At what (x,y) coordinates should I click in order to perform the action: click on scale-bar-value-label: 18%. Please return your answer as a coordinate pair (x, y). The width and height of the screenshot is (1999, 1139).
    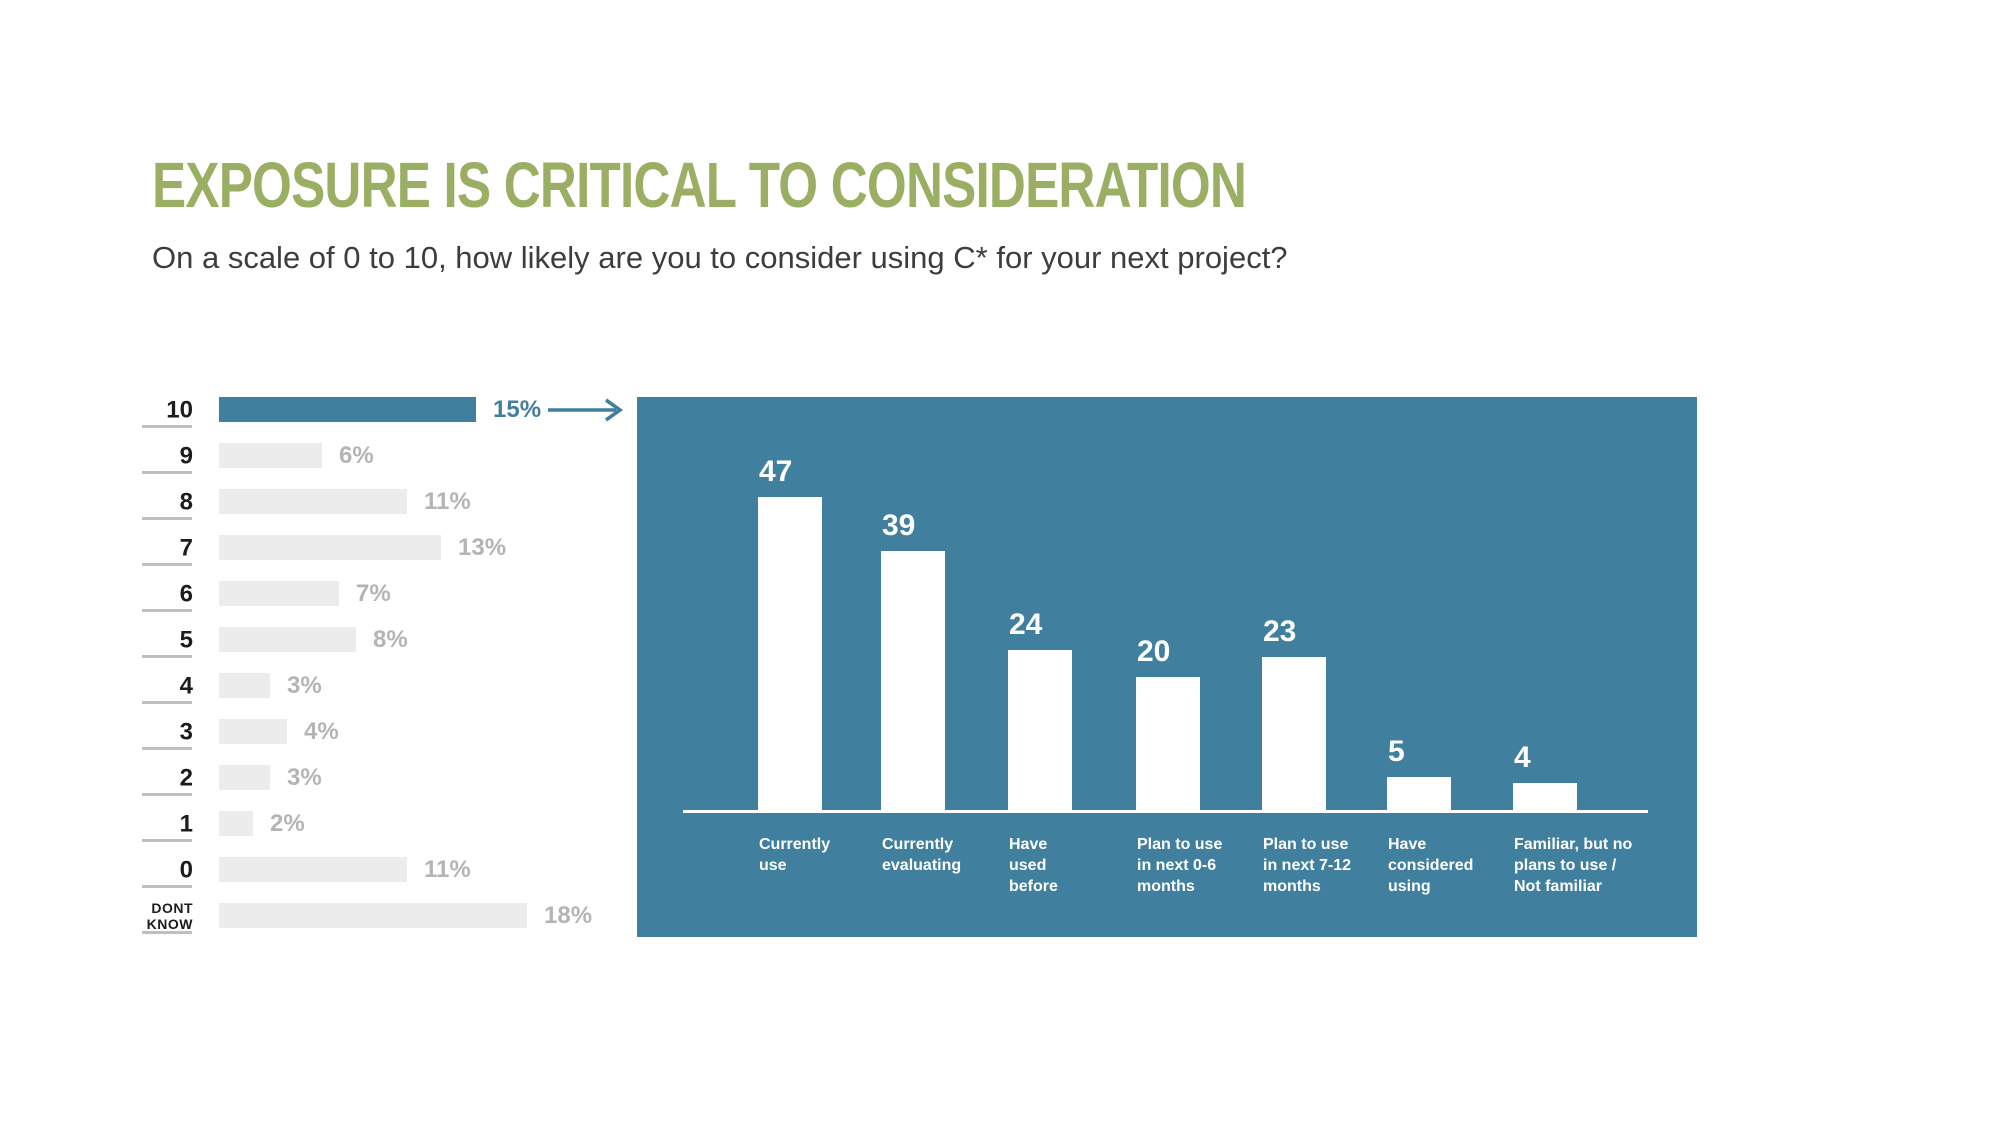
    Looking at the image, I should click on (568, 915).